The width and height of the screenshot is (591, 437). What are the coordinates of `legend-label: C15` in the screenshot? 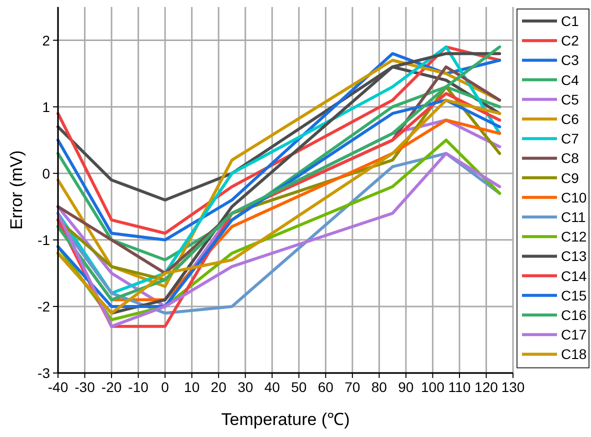 It's located at (574, 295).